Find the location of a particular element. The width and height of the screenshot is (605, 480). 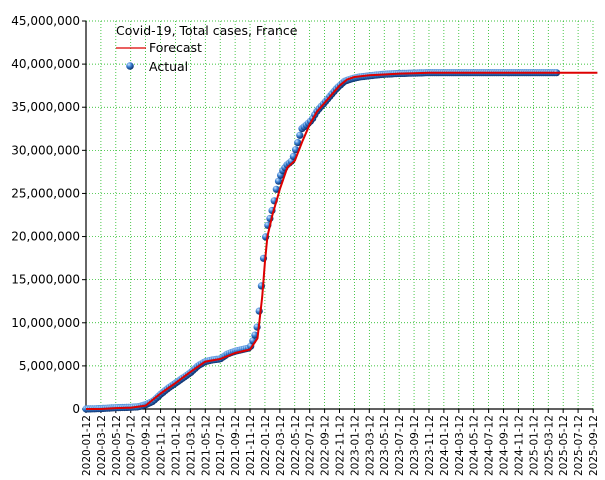

y-tick-label: 35,000,000 is located at coordinates (45, 107).